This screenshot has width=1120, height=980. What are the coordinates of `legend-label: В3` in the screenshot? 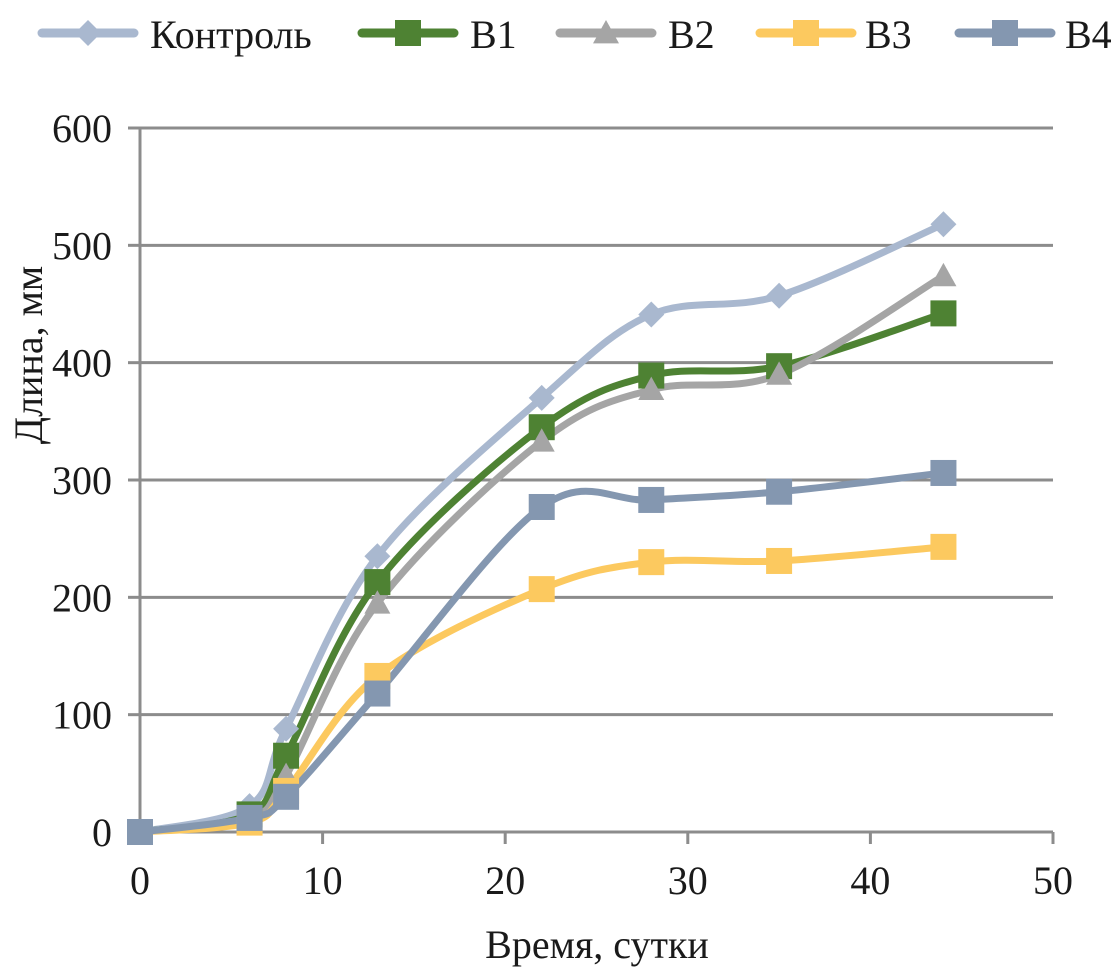 It's located at (888, 34).